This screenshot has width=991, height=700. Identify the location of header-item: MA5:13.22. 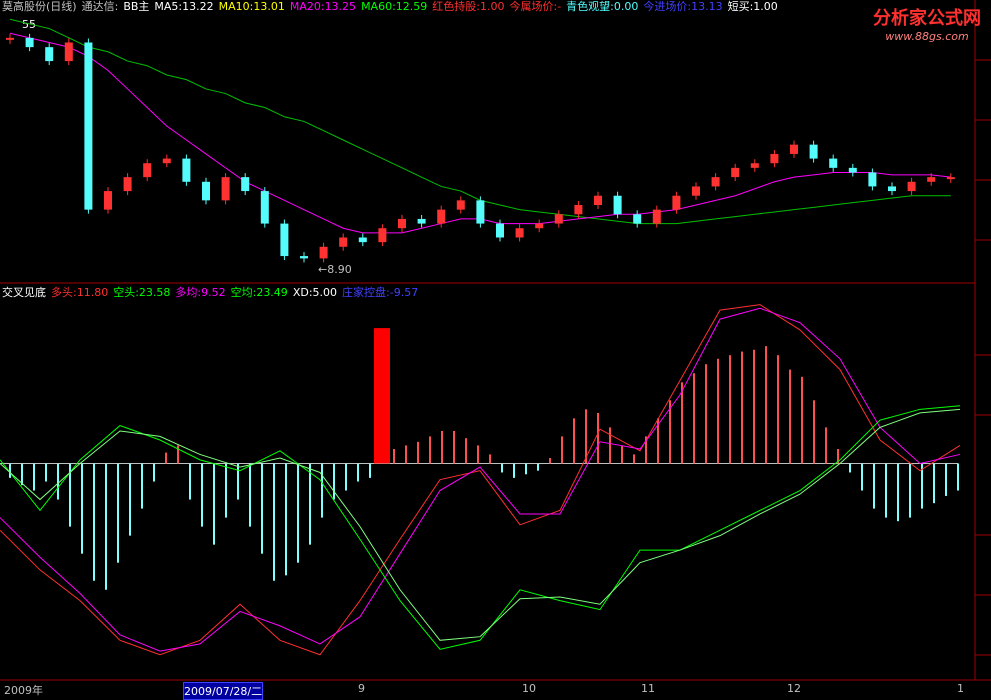
(184, 6).